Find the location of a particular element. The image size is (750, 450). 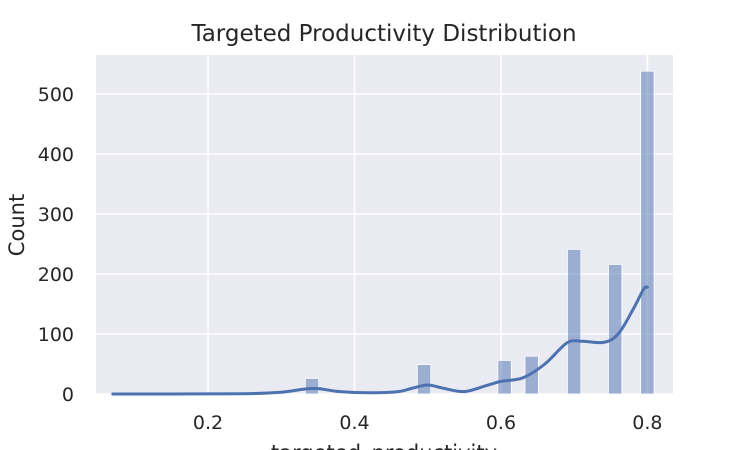

x-tick-label: 0.4 is located at coordinates (354, 423).